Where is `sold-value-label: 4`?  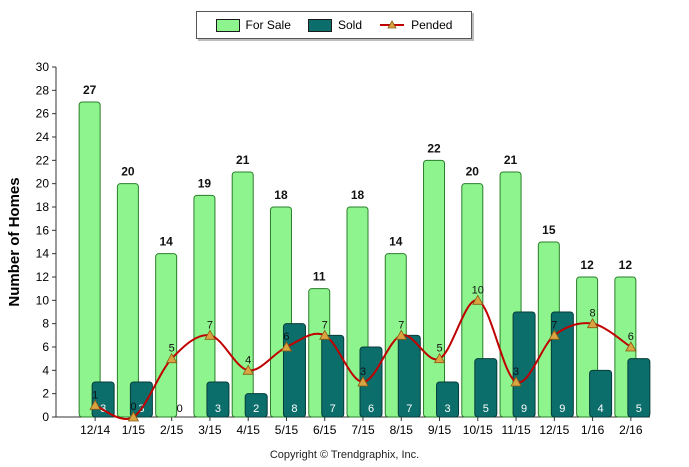 sold-value-label: 4 is located at coordinates (601, 409).